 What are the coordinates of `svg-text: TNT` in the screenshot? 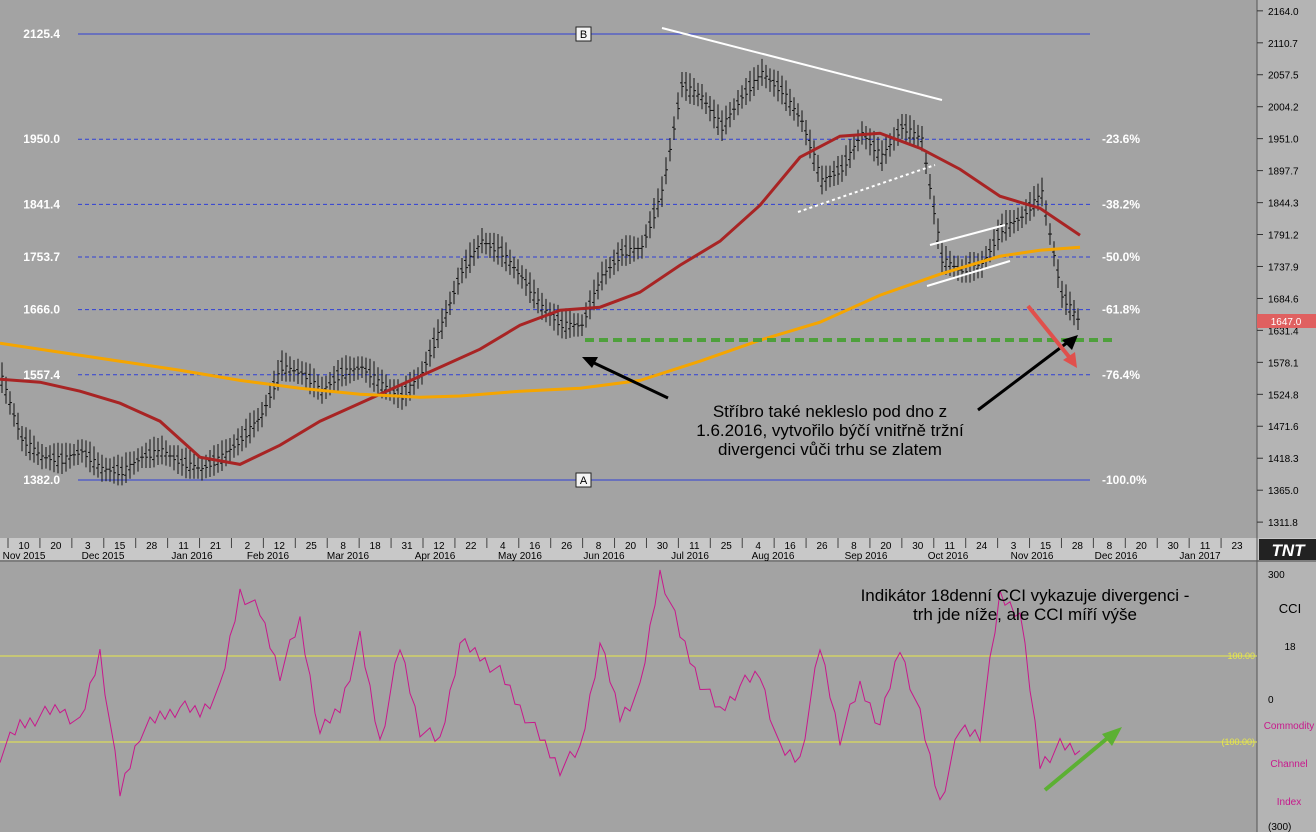 It's located at (1288, 550).